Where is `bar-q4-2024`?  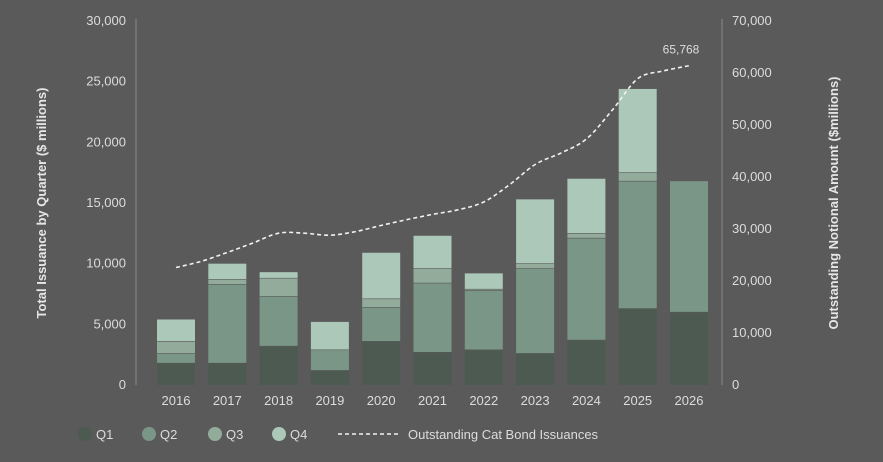 bar-q4-2024 is located at coordinates (586, 206).